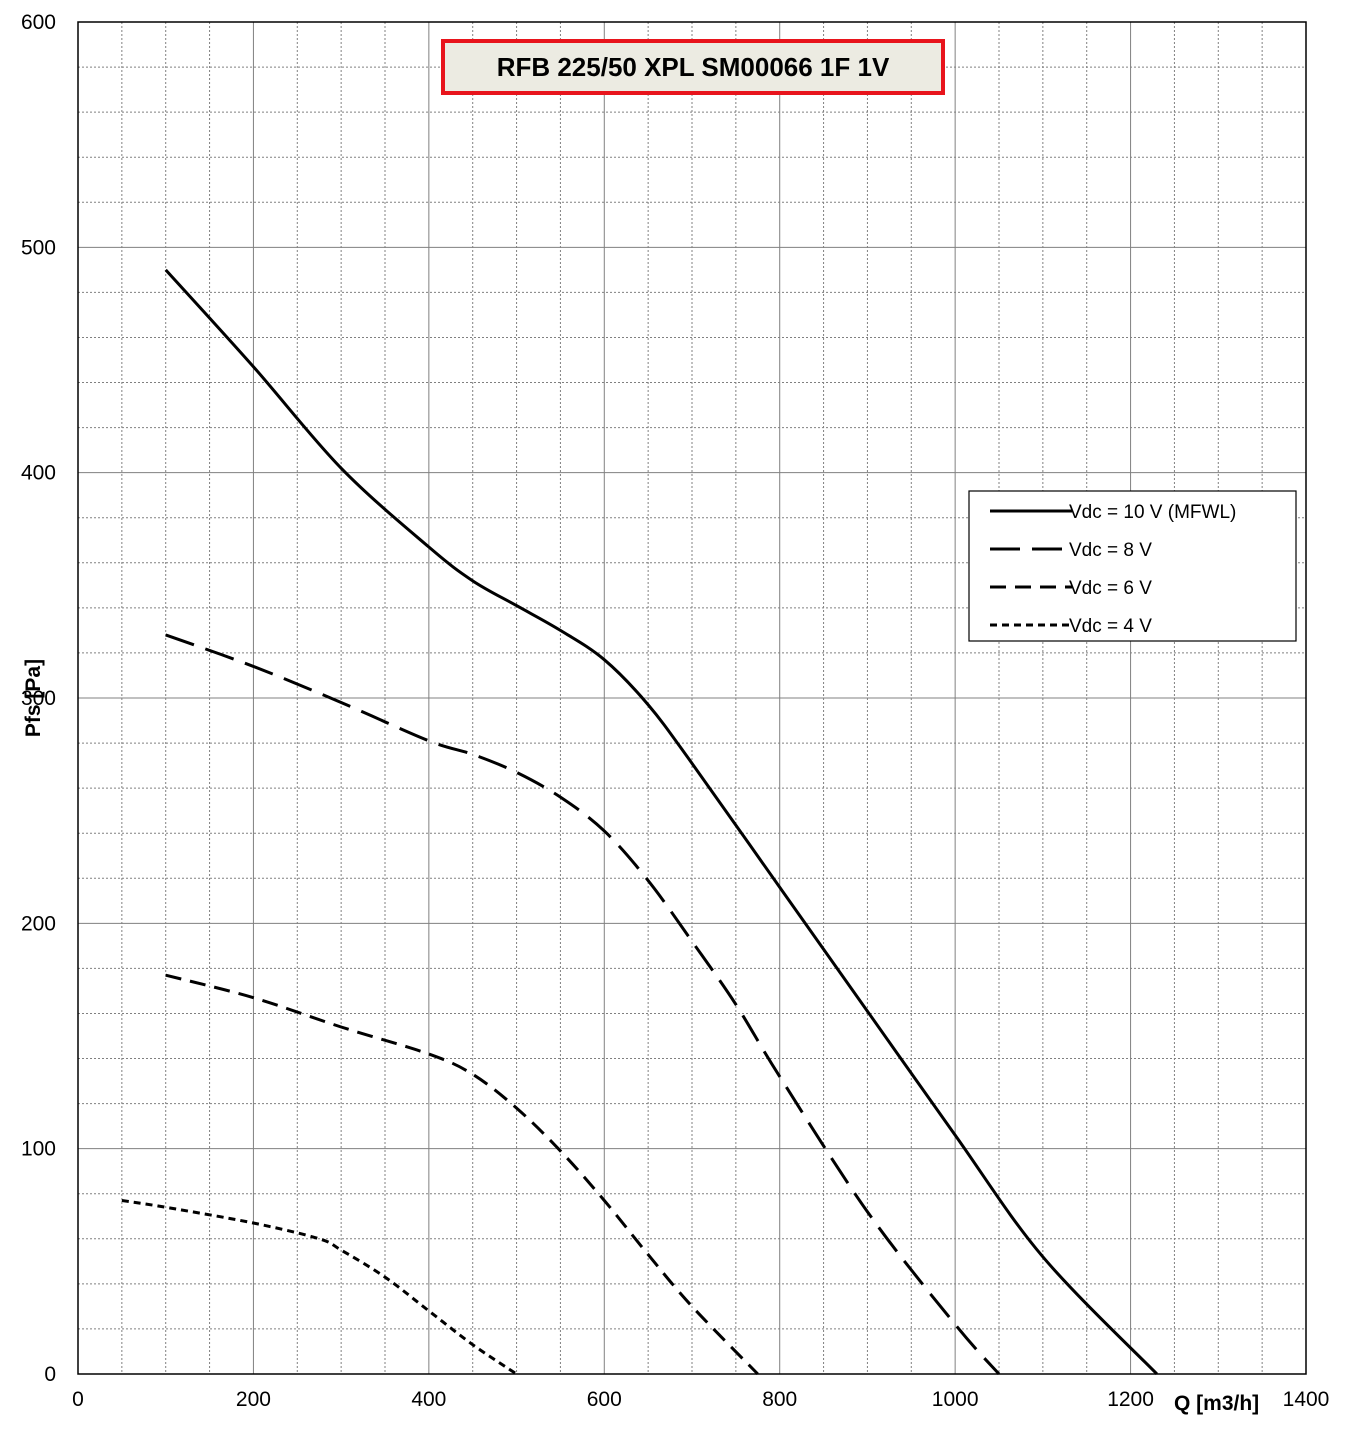 Image resolution: width=1353 pixels, height=1432 pixels. Describe the element at coordinates (50, 1374) in the screenshot. I see `y-tick-label: 0` at that location.